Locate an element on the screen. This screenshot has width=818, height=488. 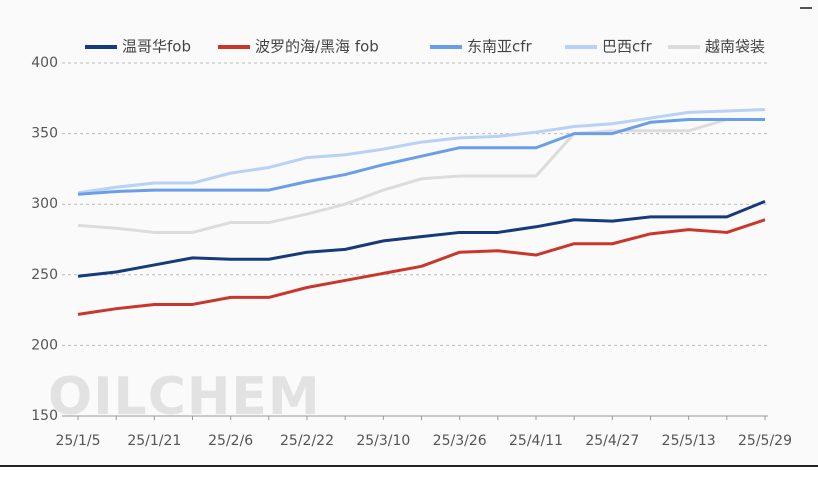
y-tick-label: 350 is located at coordinates (44, 134).